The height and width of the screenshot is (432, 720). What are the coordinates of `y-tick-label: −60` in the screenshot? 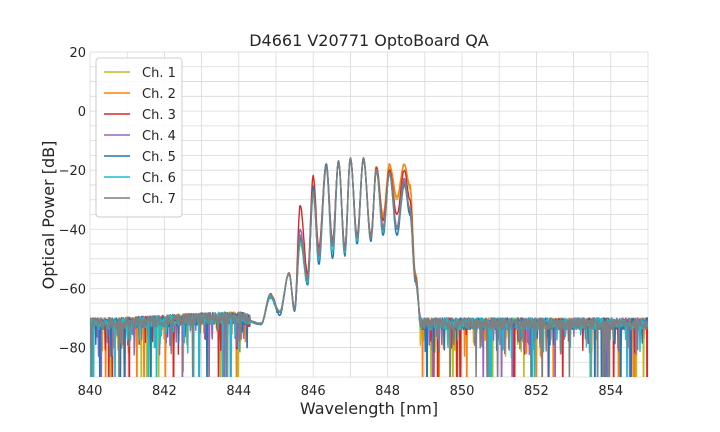 It's located at (72, 289).